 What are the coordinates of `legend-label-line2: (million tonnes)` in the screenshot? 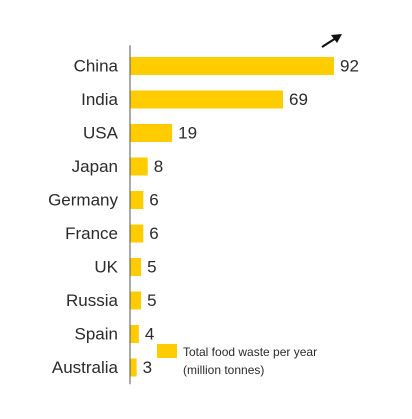 It's located at (223, 370).